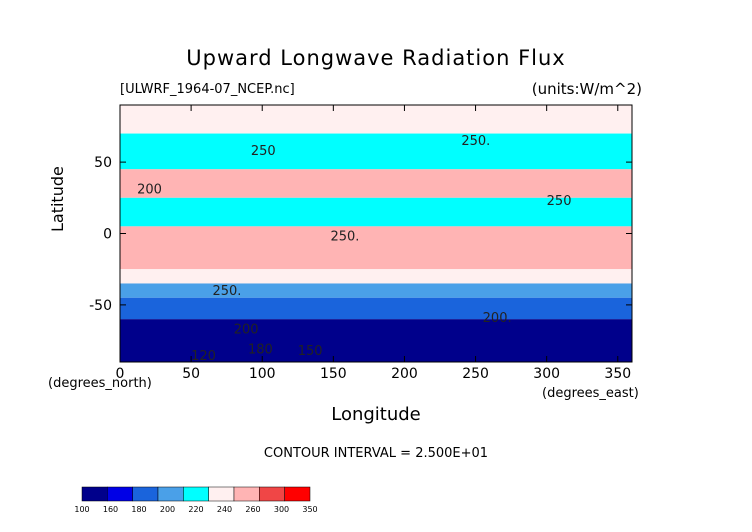  Describe the element at coordinates (252, 509) in the screenshot. I see `colorbar-tick-label: 260` at that location.